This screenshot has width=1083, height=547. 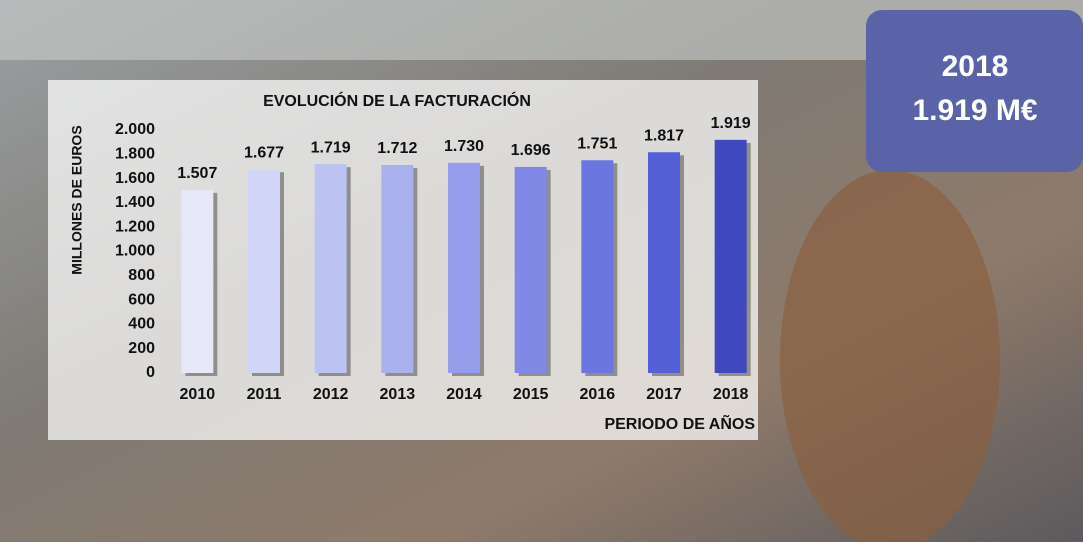 I want to click on y-tick-label: 0, so click(x=150, y=372).